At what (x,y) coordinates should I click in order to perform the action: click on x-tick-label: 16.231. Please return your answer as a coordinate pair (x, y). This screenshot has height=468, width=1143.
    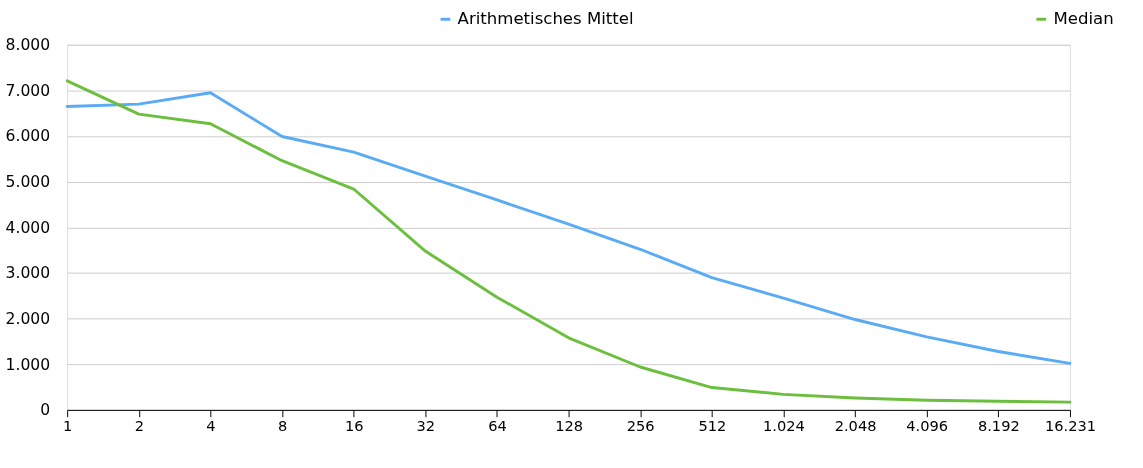
    Looking at the image, I should click on (1070, 425).